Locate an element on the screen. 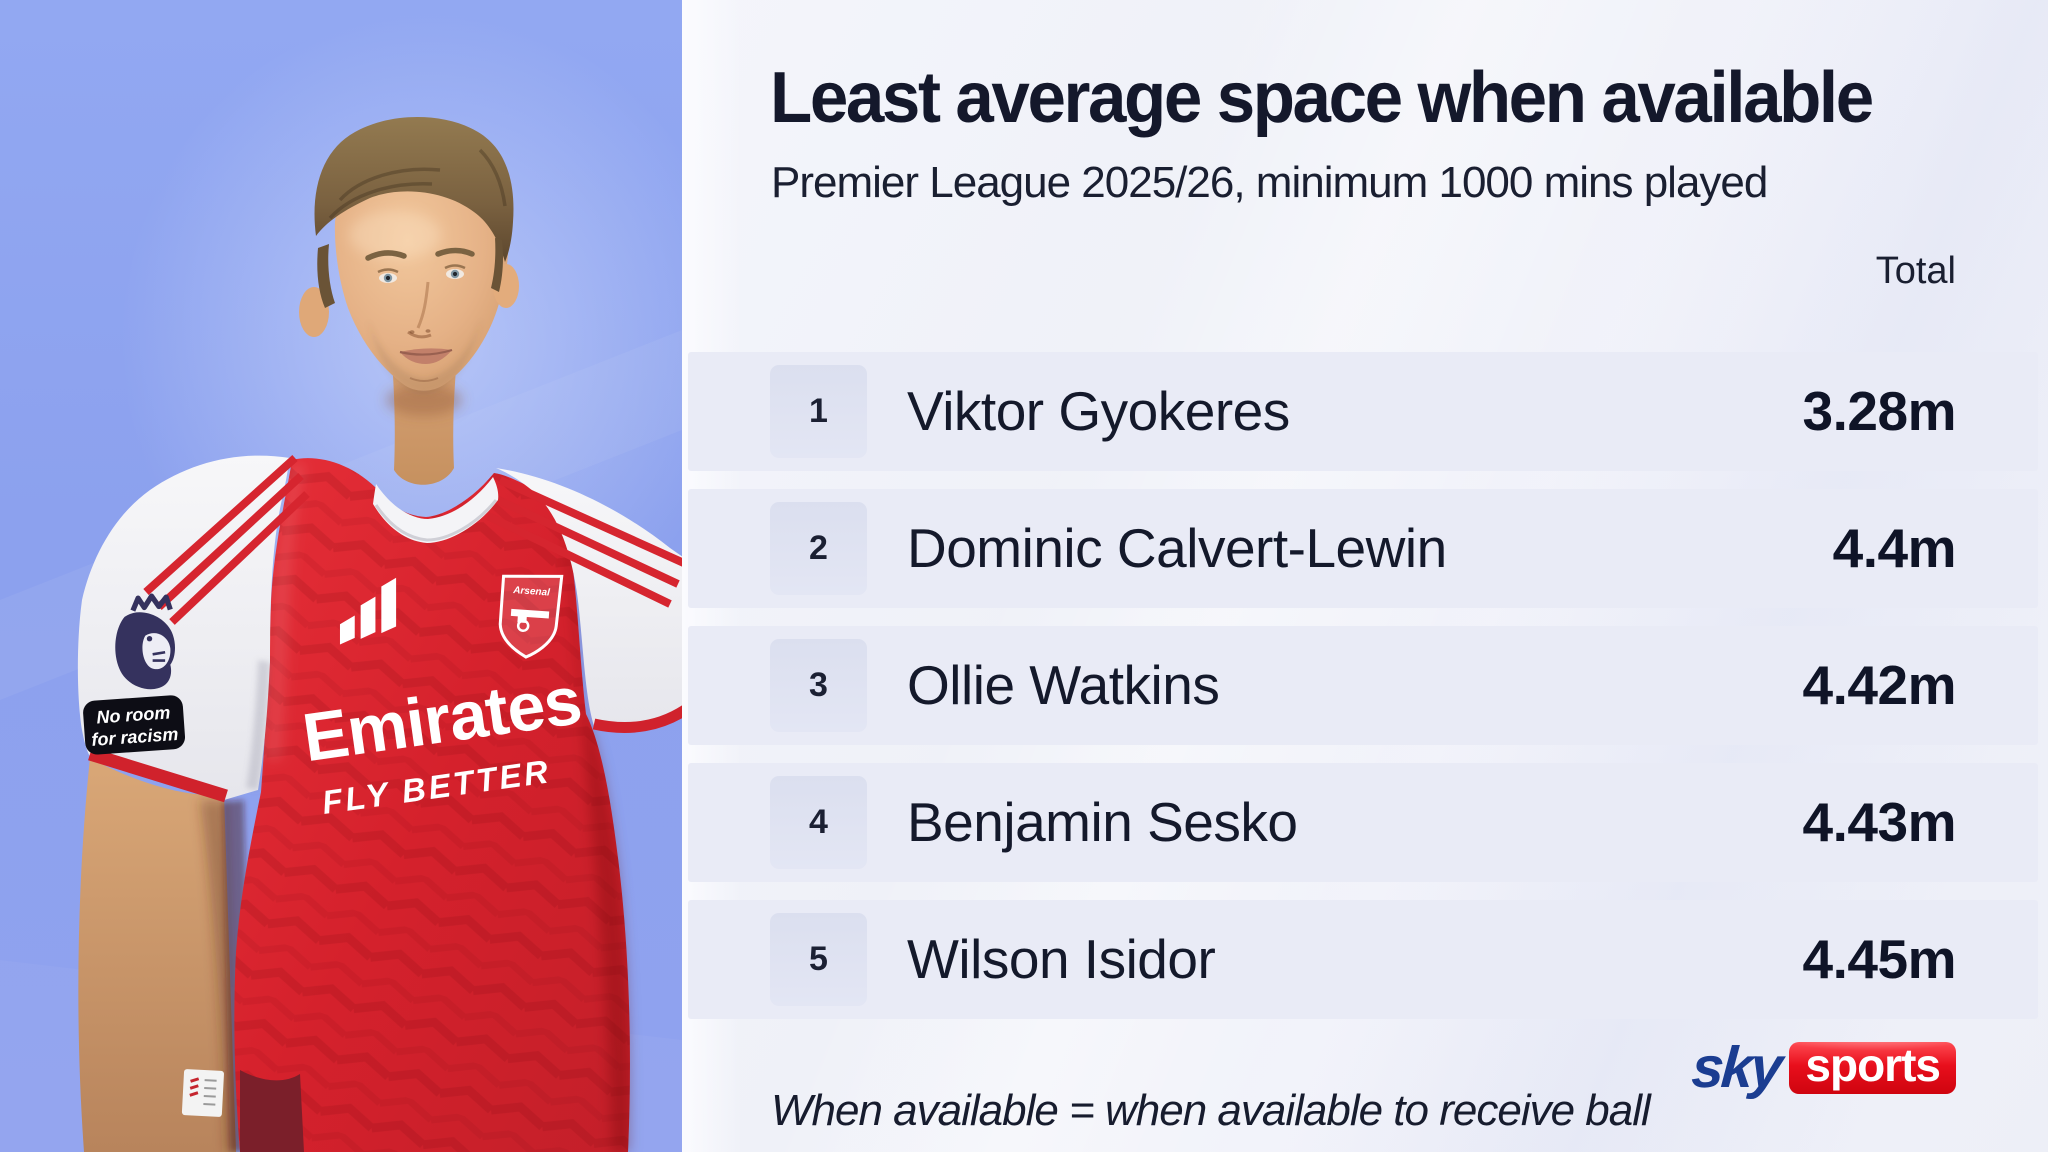  total-value: 3.28m is located at coordinates (1879, 411).